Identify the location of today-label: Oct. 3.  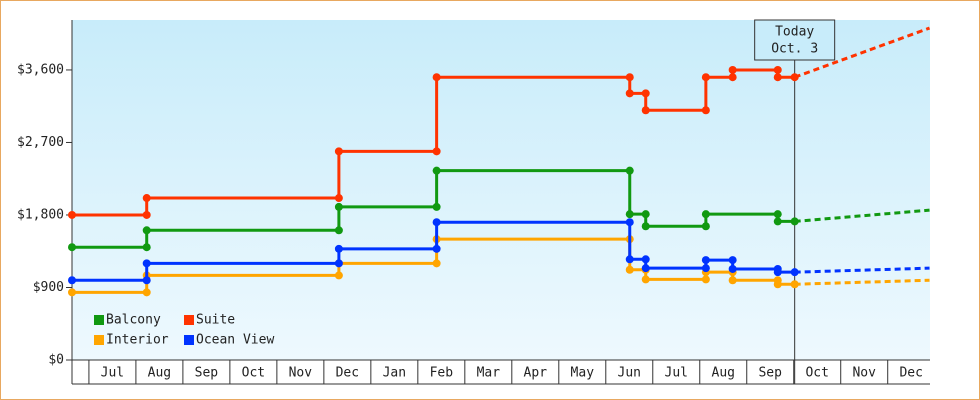
(794, 49).